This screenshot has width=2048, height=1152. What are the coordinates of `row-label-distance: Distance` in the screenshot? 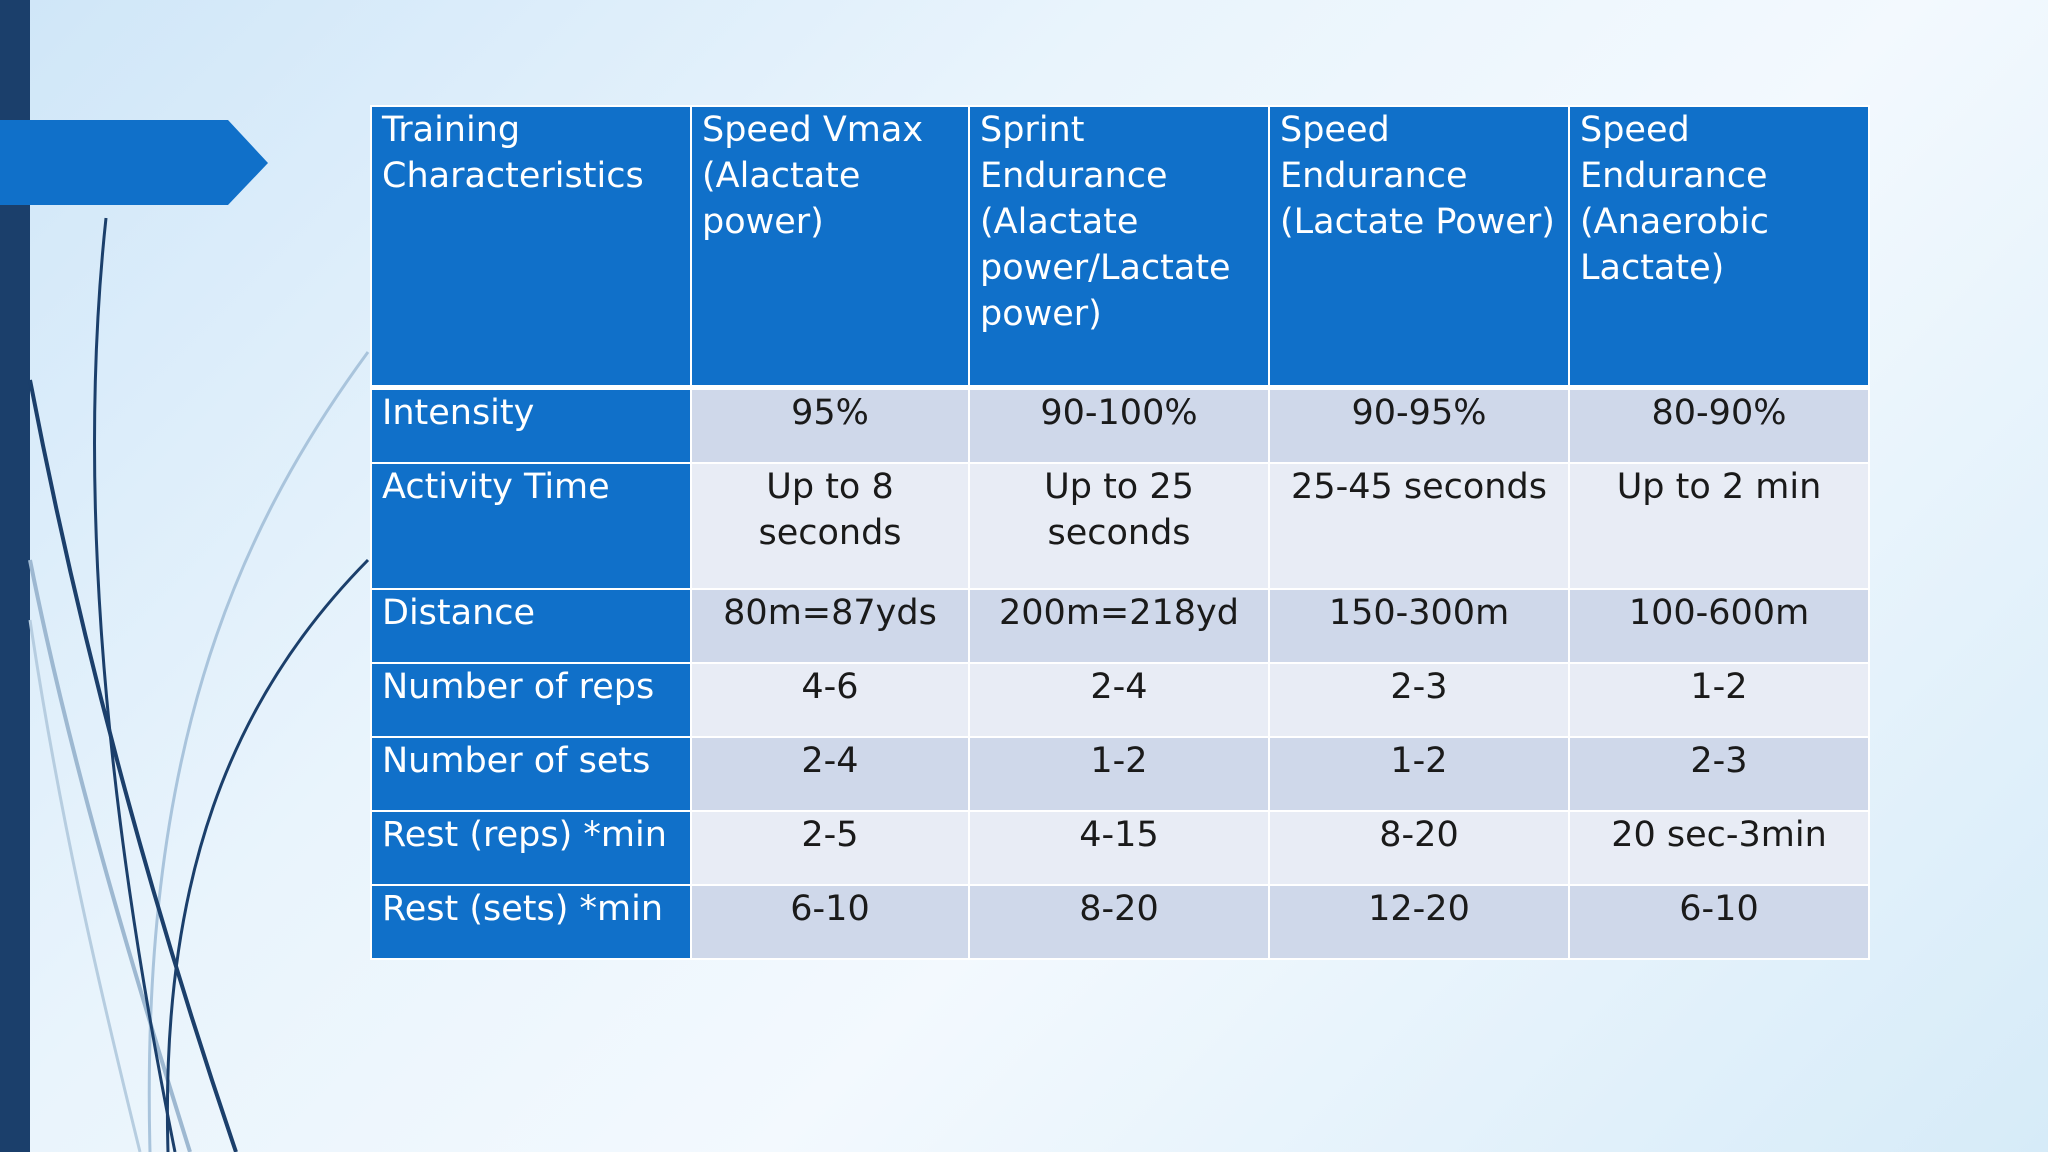 It's located at (531, 626).